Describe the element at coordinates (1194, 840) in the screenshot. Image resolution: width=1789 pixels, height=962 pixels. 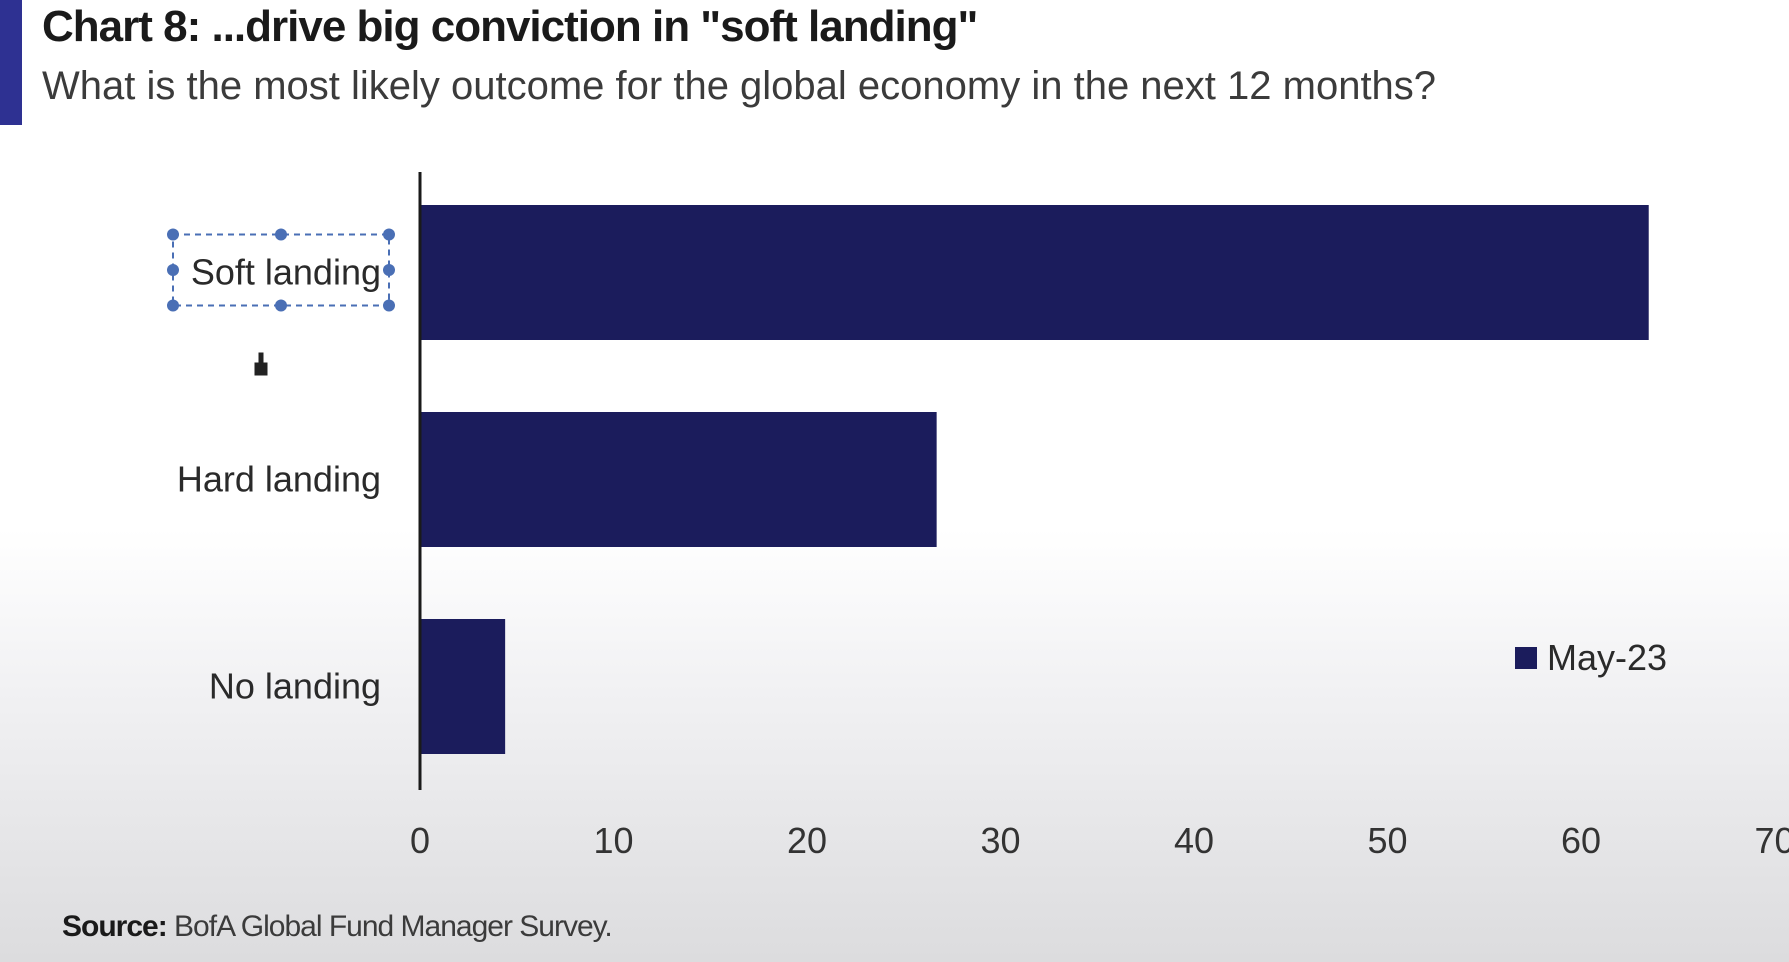
I see `x-tick-label: 40` at that location.